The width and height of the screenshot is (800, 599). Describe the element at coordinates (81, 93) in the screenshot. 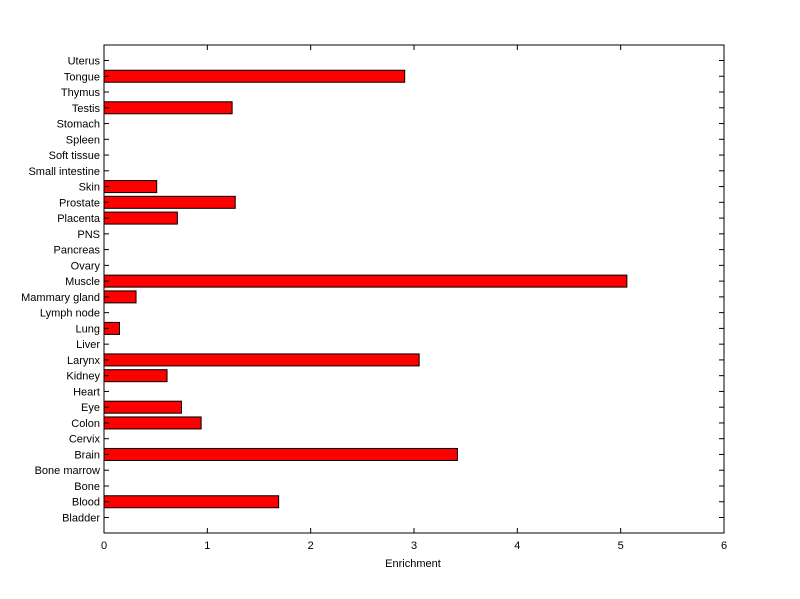

I see `y-tick-label-thymus: Thymus` at that location.